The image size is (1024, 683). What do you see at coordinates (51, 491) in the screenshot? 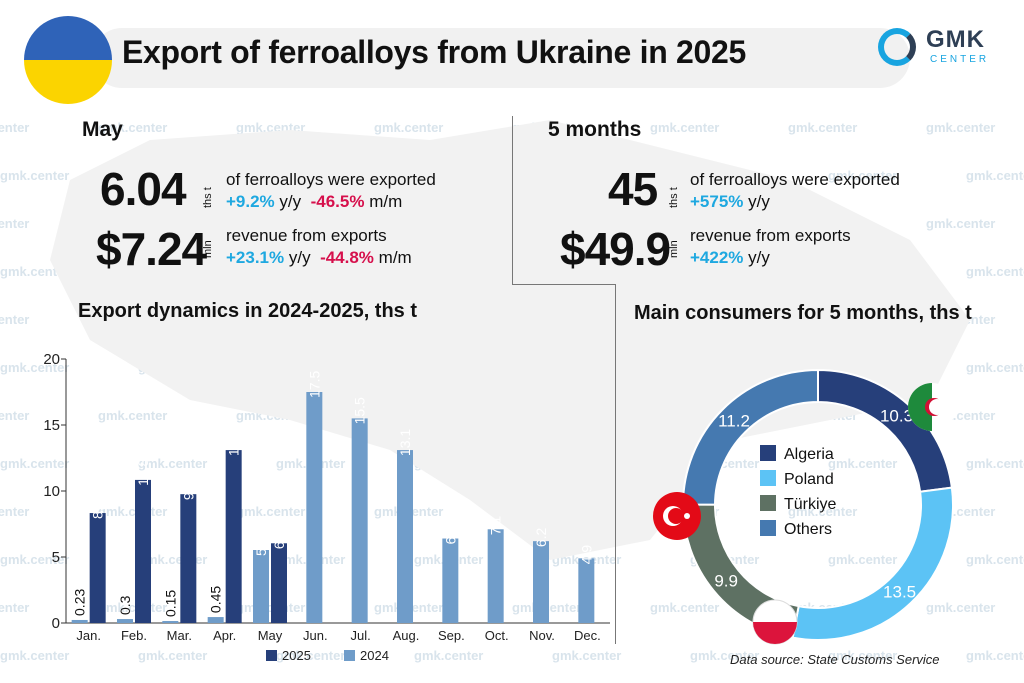
I see `y-tick-label: 10` at bounding box center [51, 491].